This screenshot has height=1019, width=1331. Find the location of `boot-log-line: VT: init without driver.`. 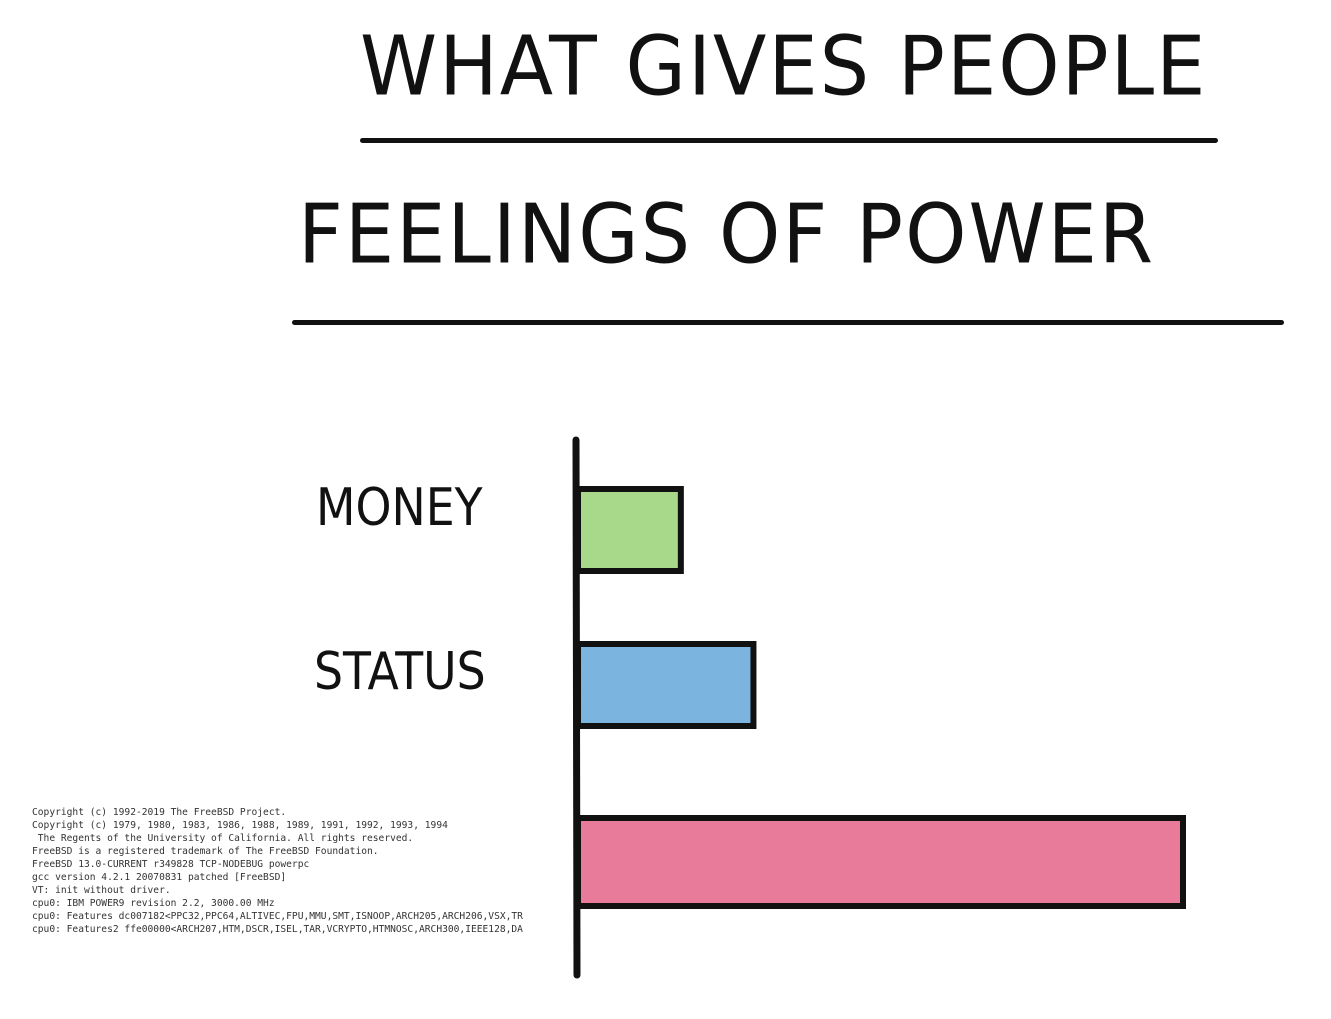

boot-log-line: VT: init without driver. is located at coordinates (101, 890).